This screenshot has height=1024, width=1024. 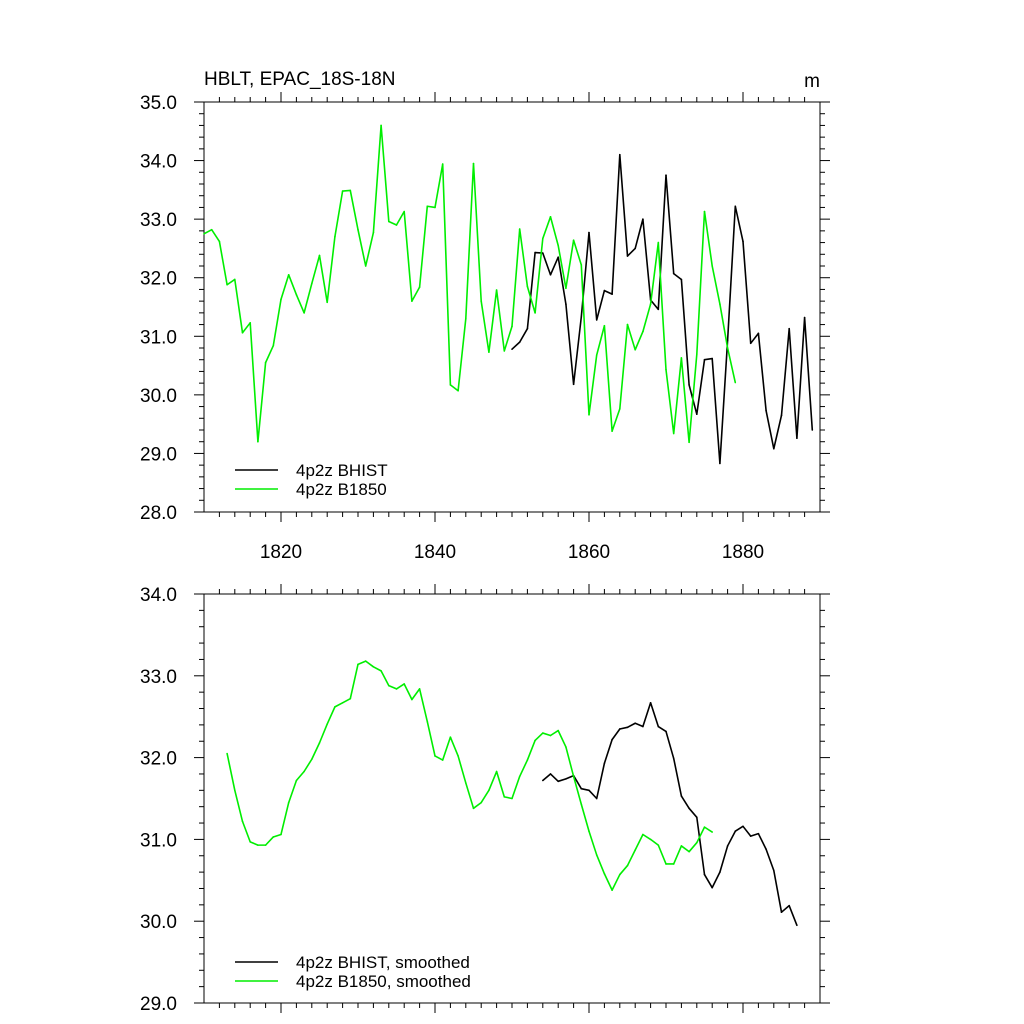 What do you see at coordinates (158, 396) in the screenshot?
I see `top-y-tick-label: 30.0` at bounding box center [158, 396].